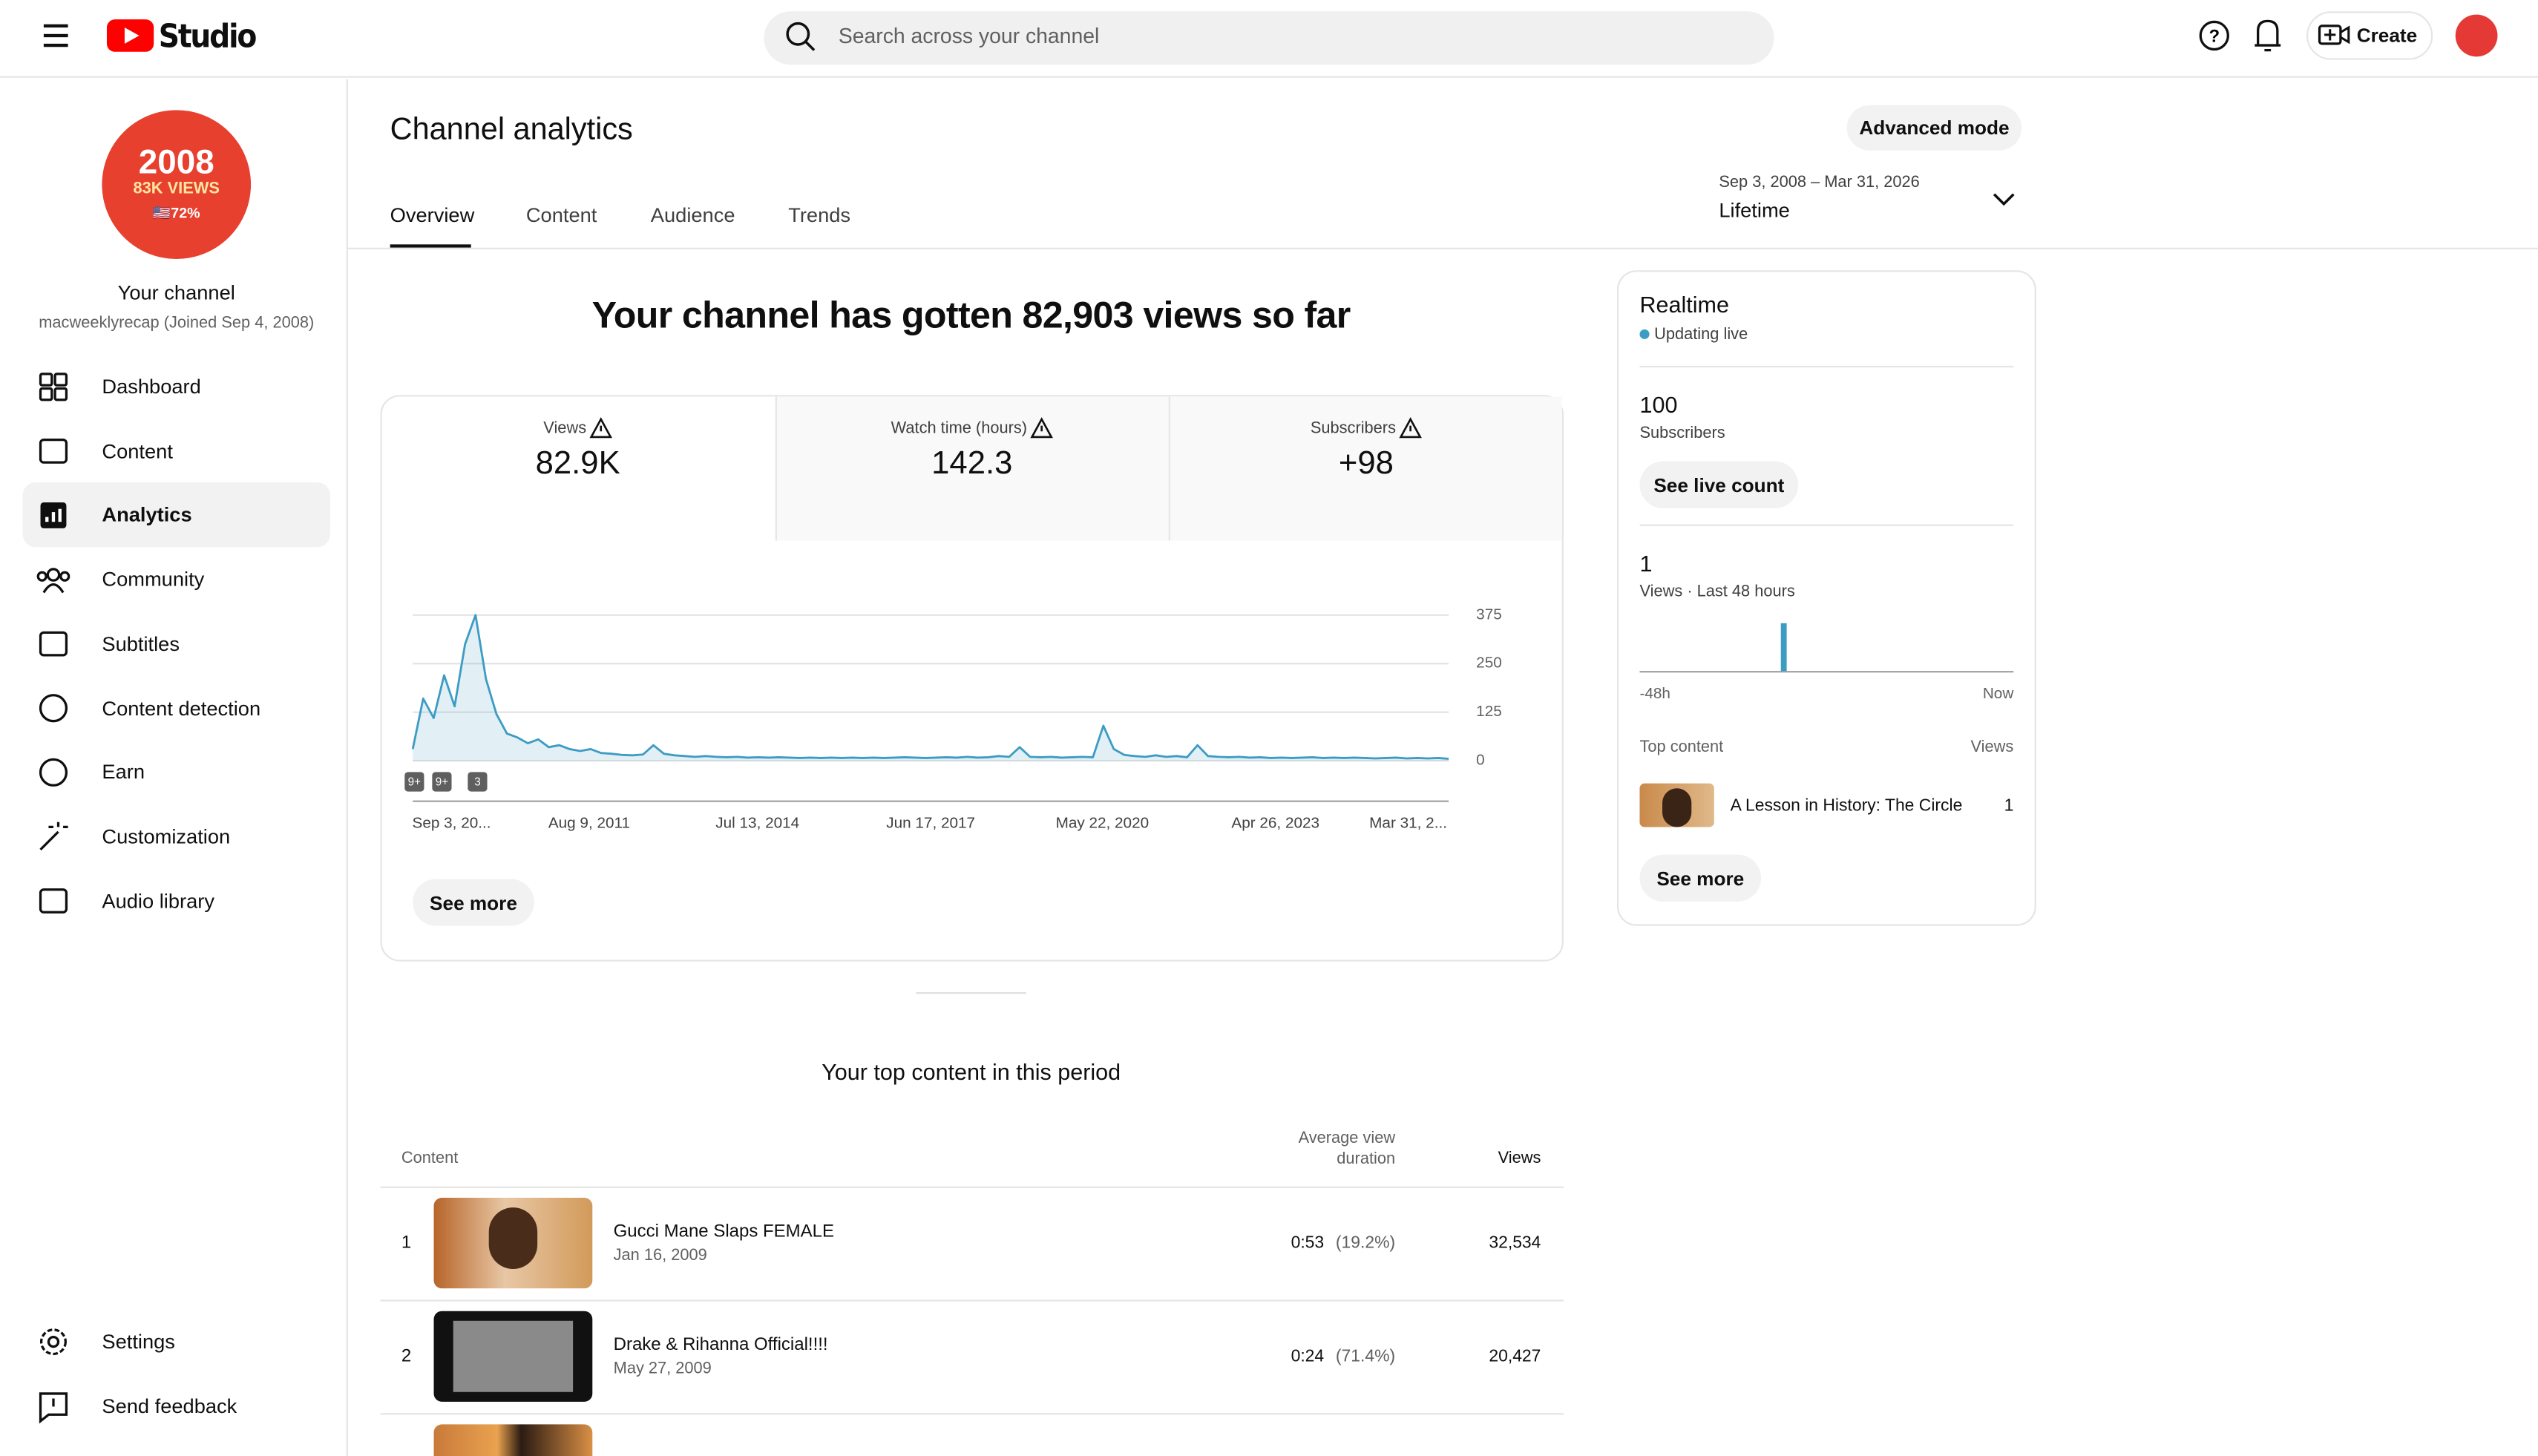  Describe the element at coordinates (166, 837) in the screenshot. I see `nav-item: Customization` at that location.